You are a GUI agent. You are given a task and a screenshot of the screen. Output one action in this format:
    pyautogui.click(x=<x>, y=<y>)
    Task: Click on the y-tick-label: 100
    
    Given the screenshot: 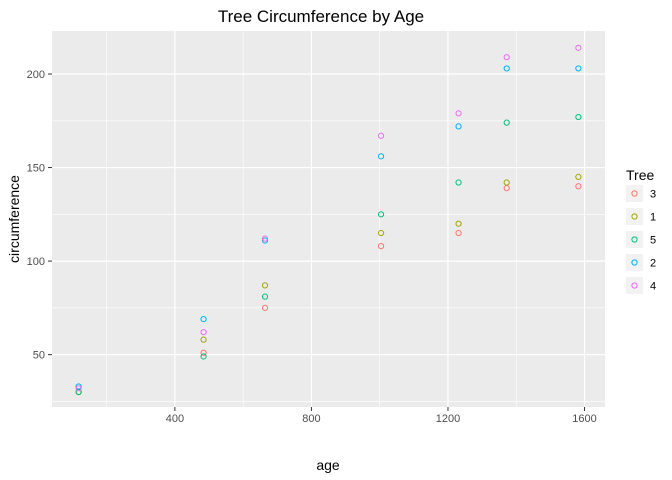 What is the action you would take?
    pyautogui.click(x=36, y=262)
    